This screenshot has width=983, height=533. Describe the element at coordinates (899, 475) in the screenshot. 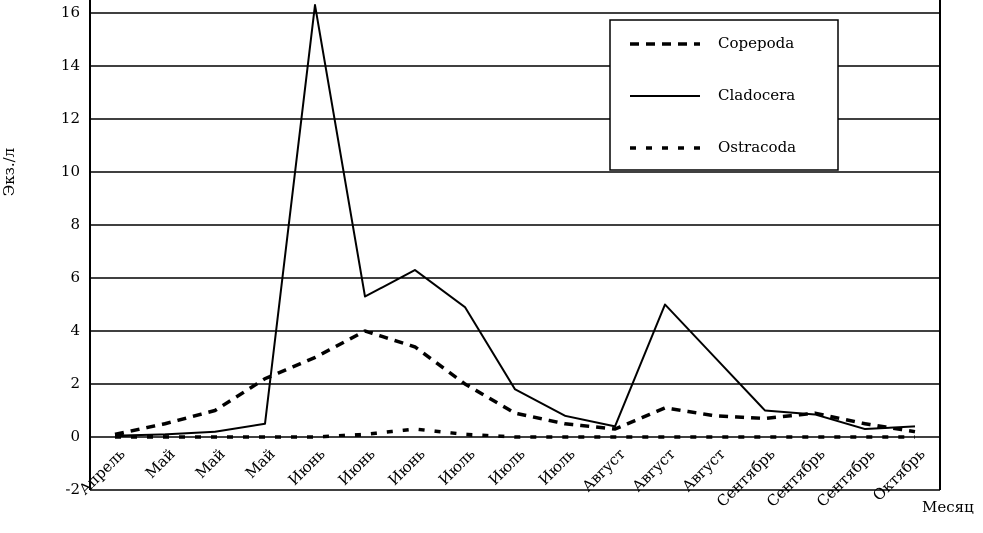

I see `x-tick-label: Октябрь` at that location.